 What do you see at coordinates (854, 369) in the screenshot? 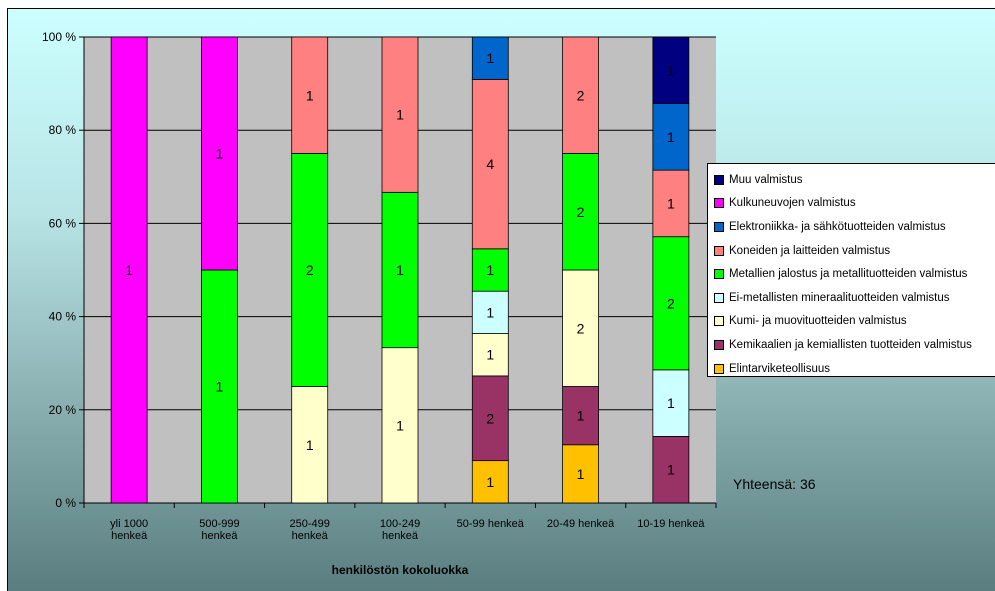
I see `legend-item: Elintarviketeollisuus` at bounding box center [854, 369].